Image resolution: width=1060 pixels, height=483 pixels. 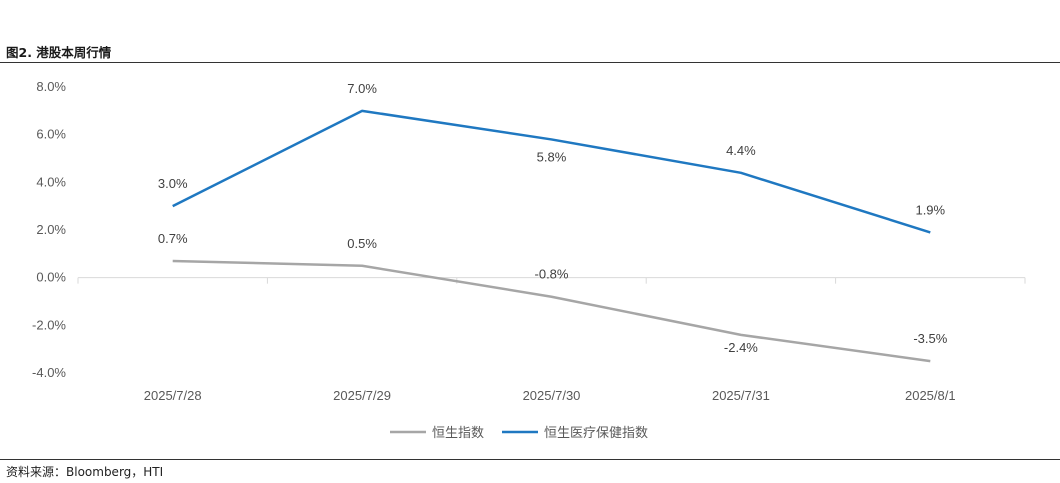 What do you see at coordinates (85, 472) in the screenshot?
I see `source-note: 资料来源：Bloomberg，HTI` at bounding box center [85, 472].